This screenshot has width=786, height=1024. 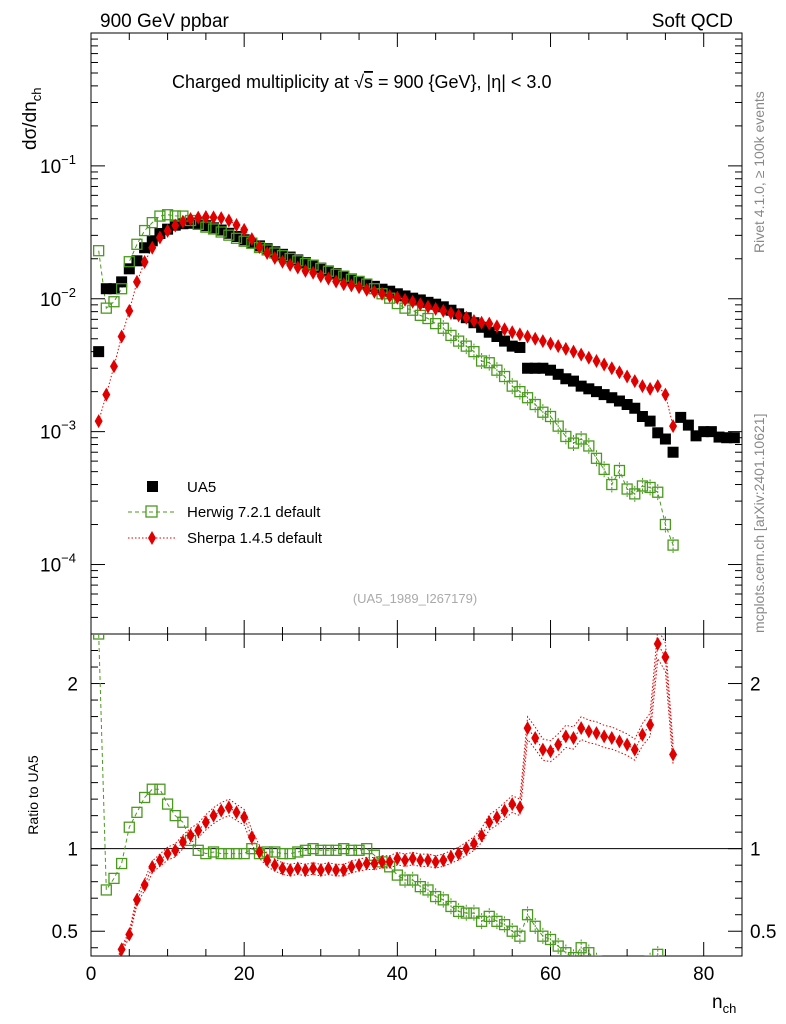 What do you see at coordinates (759, 523) in the screenshot?
I see `mcplots-label: mcplots.cern.ch [arXiv:2401.10621]` at bounding box center [759, 523].